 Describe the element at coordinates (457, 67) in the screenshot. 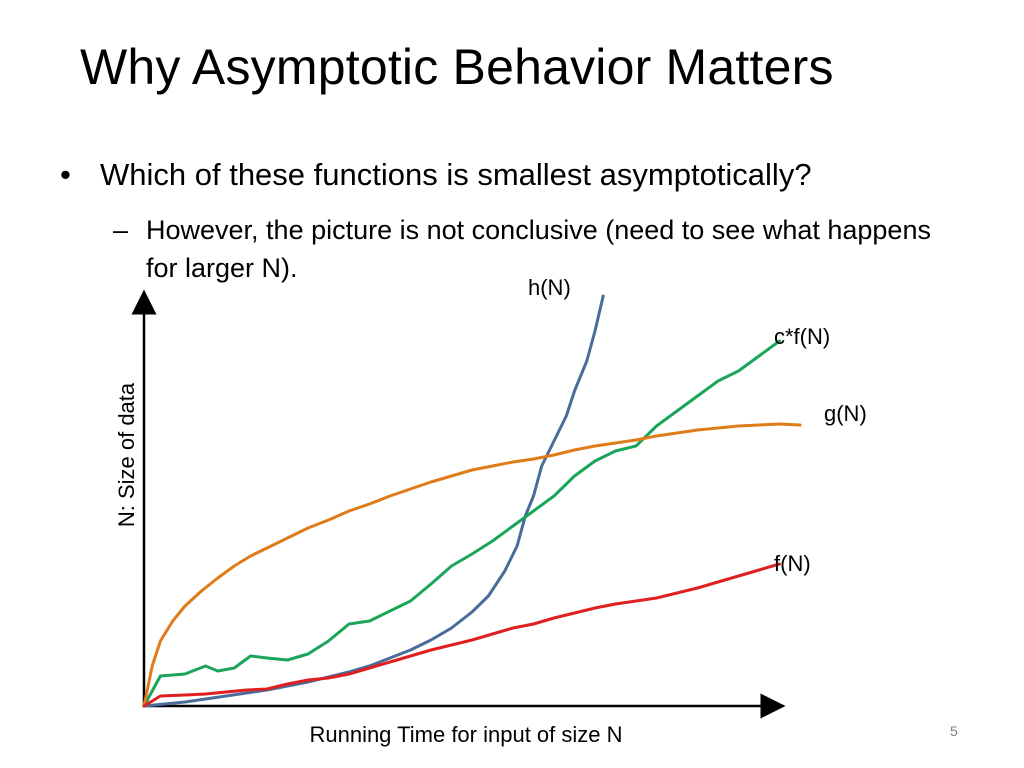

I see `slide-title: Why Asymptotic Behavior Matters` at that location.